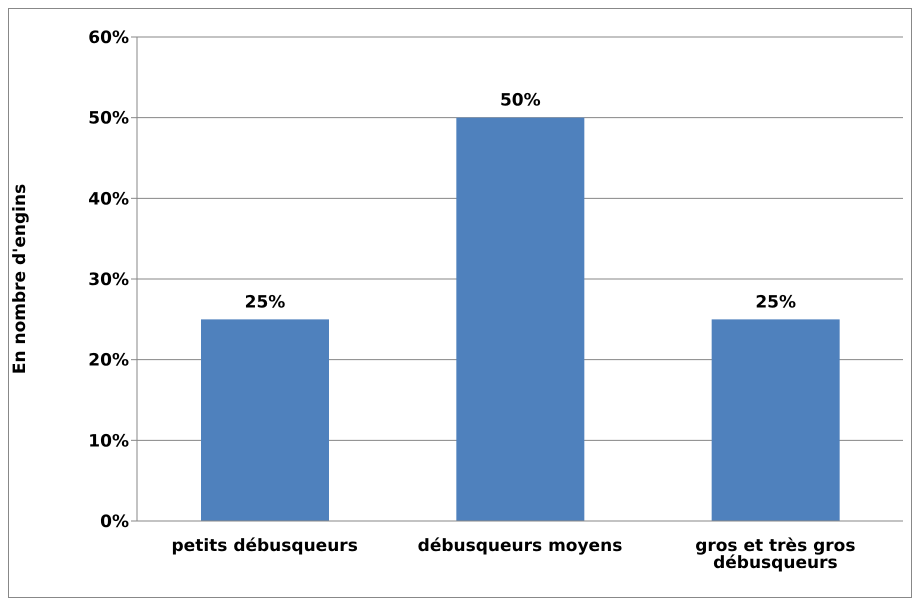 This screenshot has width=920, height=607. What do you see at coordinates (108, 280) in the screenshot?
I see `y-tick-label: 30%` at bounding box center [108, 280].